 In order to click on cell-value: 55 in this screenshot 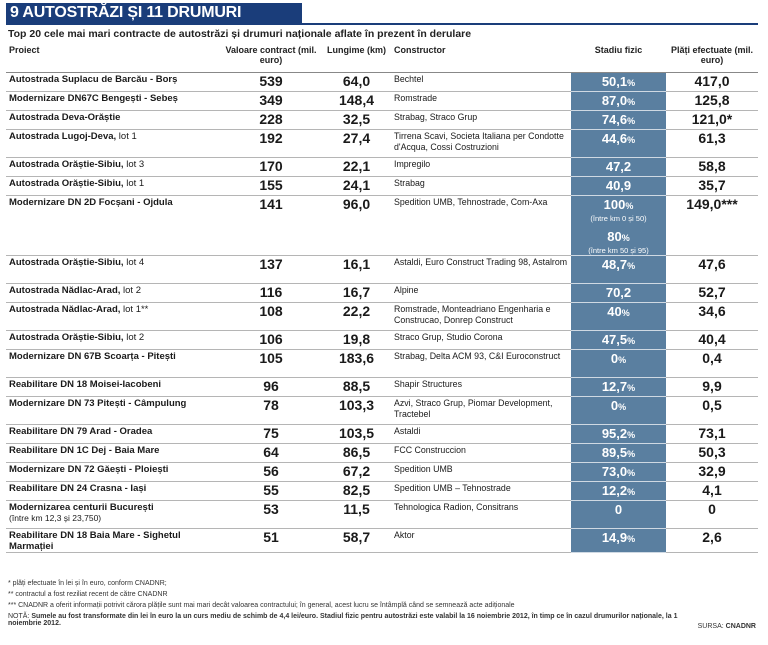, I will do `click(271, 491)`.